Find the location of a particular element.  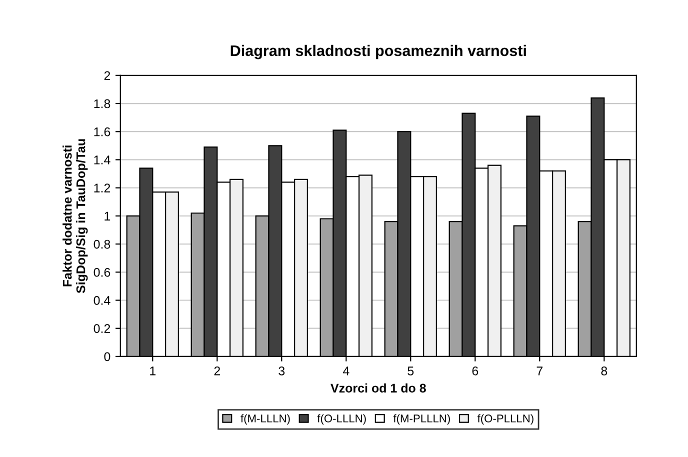

legend-label: f(O-PLLLN) is located at coordinates (505, 419).